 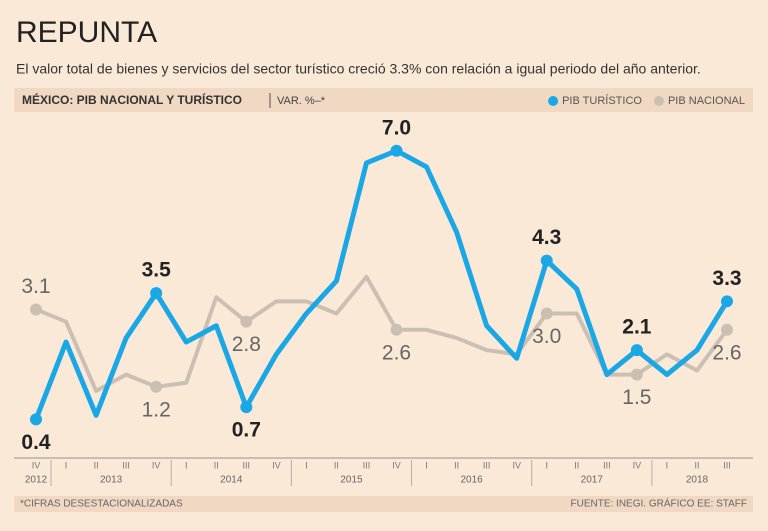 What do you see at coordinates (246, 430) in the screenshot?
I see `data-label: 0.7` at bounding box center [246, 430].